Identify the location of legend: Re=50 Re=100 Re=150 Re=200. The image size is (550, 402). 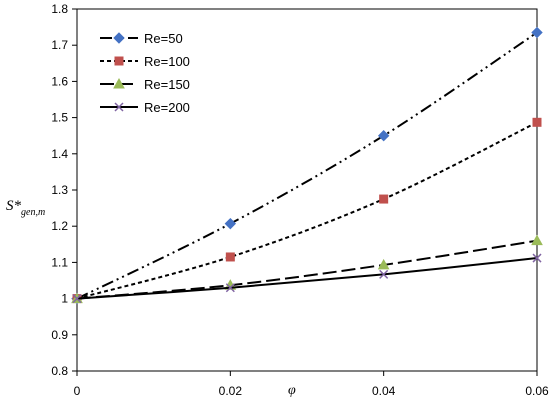
(145, 73).